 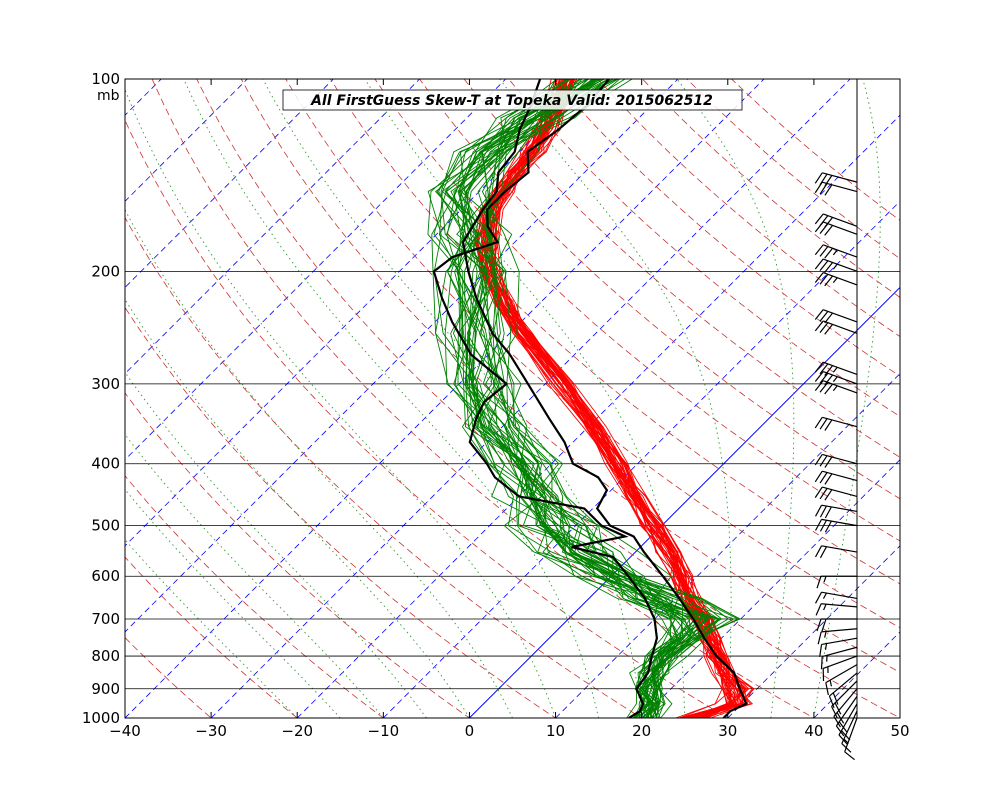 What do you see at coordinates (105, 576) in the screenshot?
I see `y-tick-label: 600` at bounding box center [105, 576].